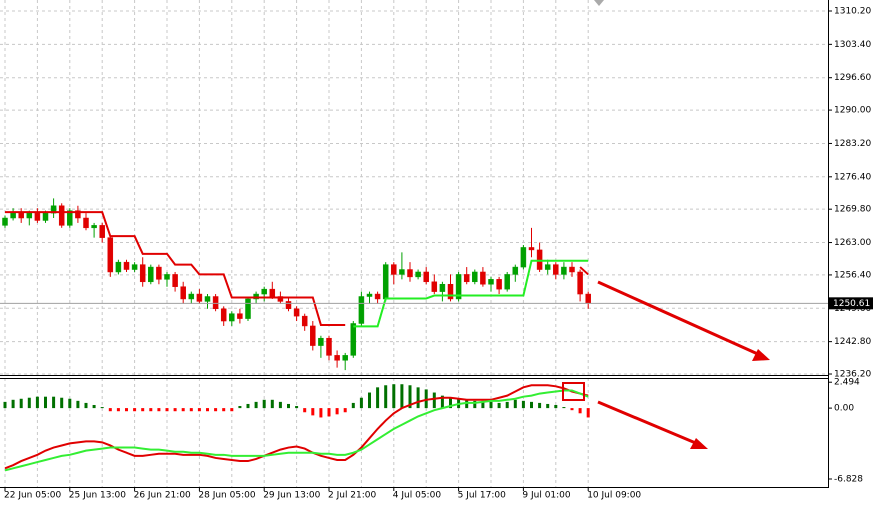 Image resolution: width=874 pixels, height=510 pixels. What do you see at coordinates (296, 430) in the screenshot?
I see `indicator-line` at bounding box center [296, 430].